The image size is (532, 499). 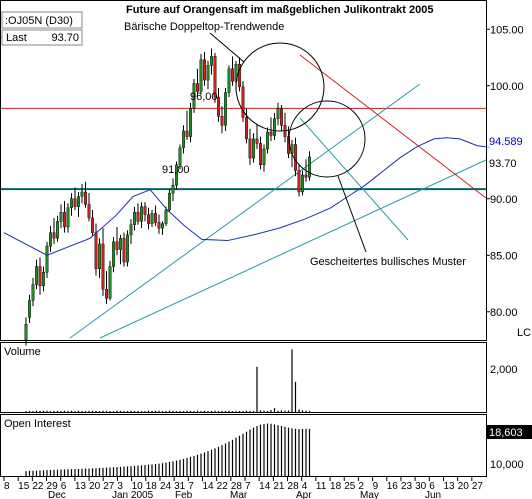 What do you see at coordinates (321, 486) in the screenshot?
I see `x-tick-label: 11` at bounding box center [321, 486].